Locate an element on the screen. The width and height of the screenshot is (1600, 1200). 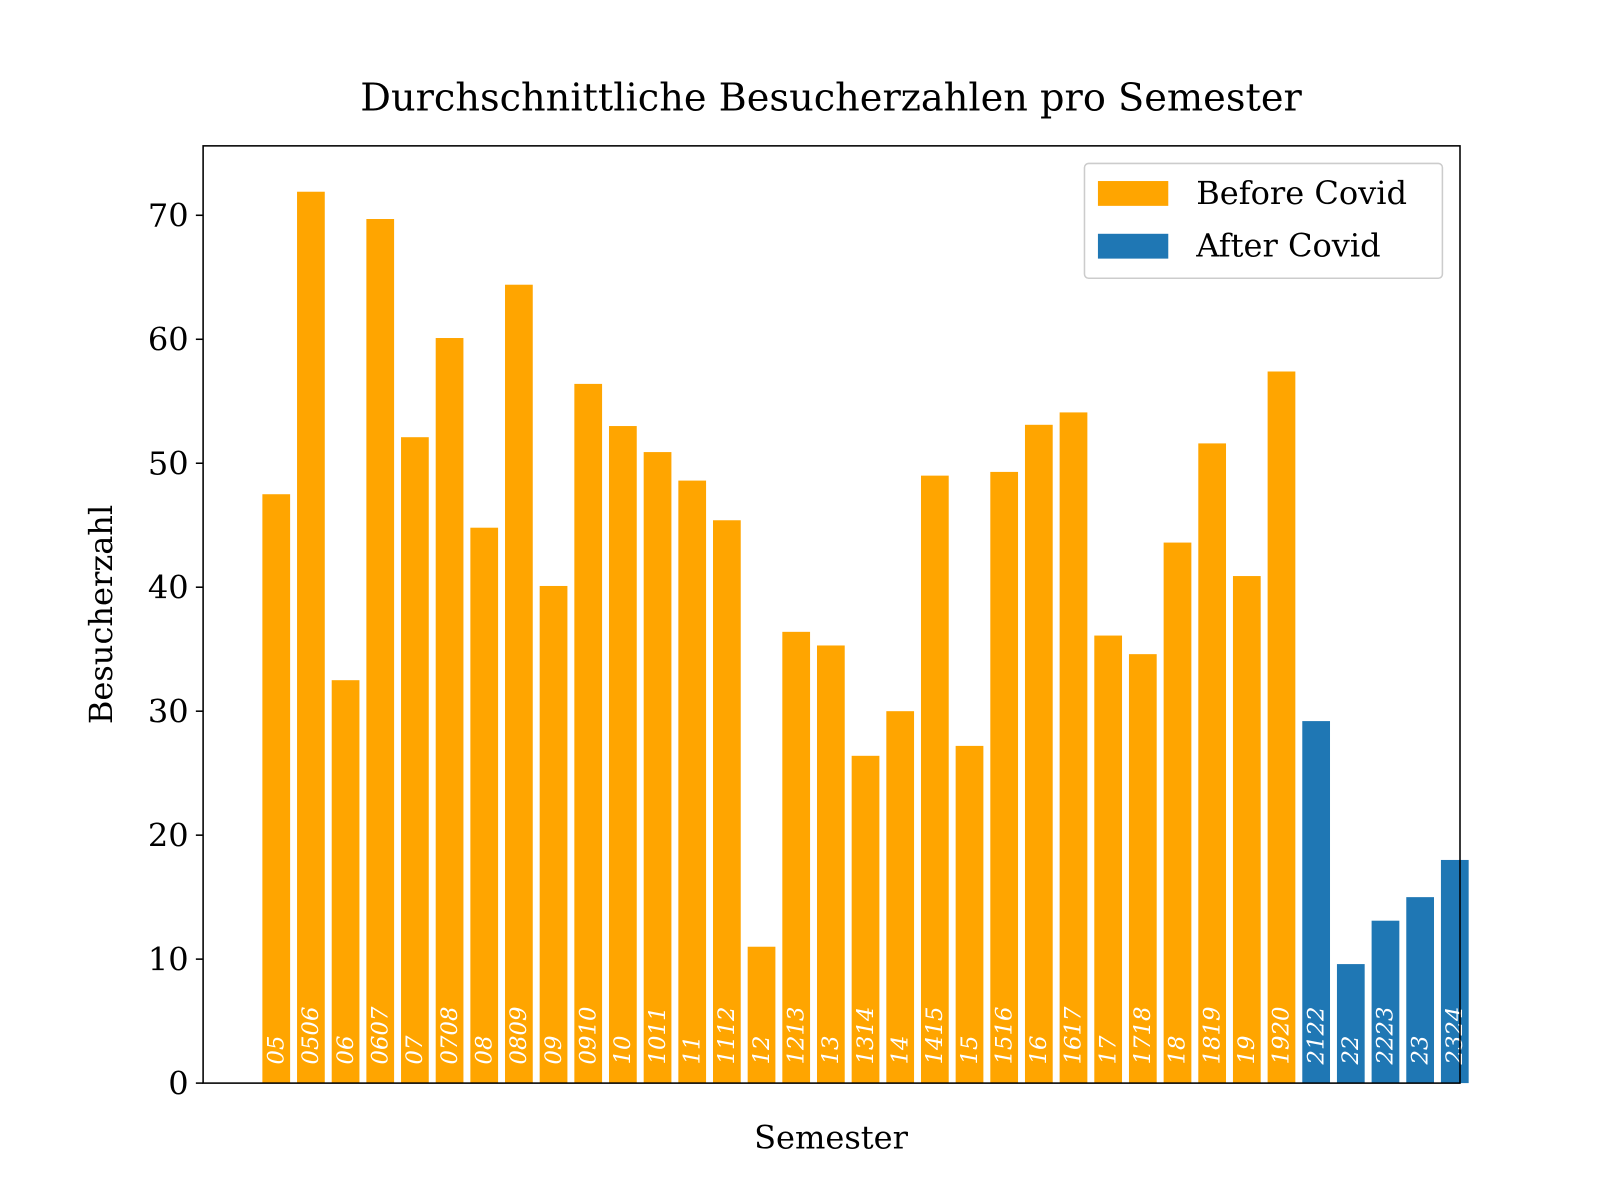
category-label: 0809 is located at coordinates (519, 1036).